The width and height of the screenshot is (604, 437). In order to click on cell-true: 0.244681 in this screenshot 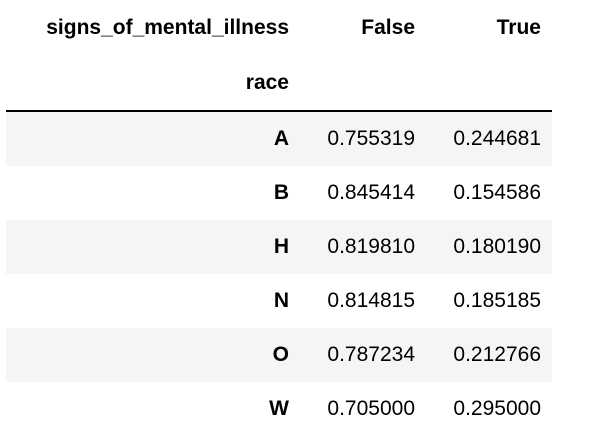, I will do `click(497, 138)`.